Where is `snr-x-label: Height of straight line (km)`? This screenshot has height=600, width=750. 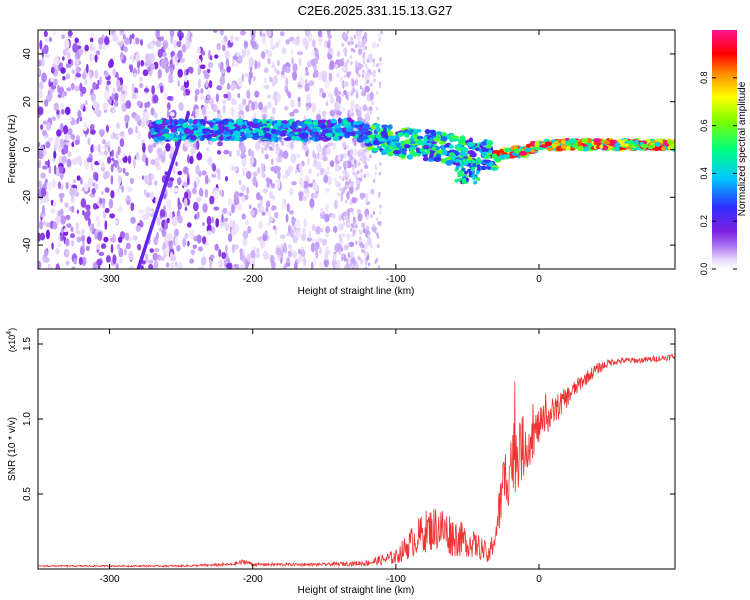
snr-x-label: Height of straight line (km) is located at coordinates (356, 590).